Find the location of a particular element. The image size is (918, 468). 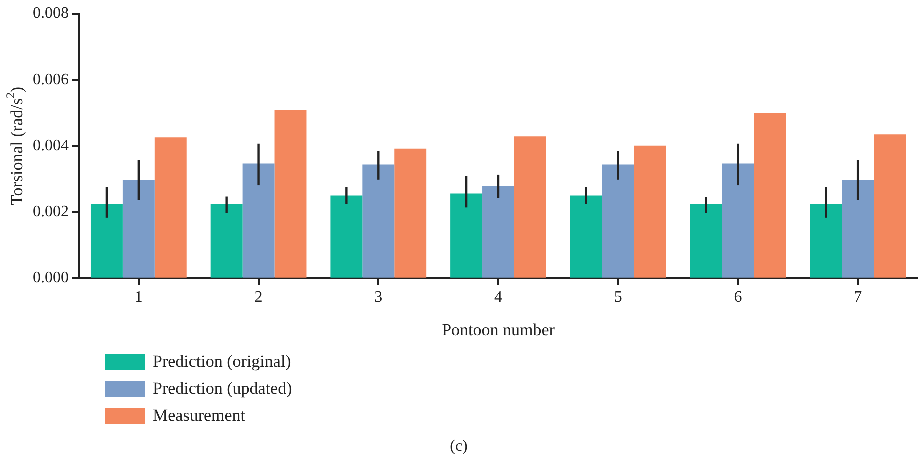

x-tick-label: 2 is located at coordinates (258, 297).